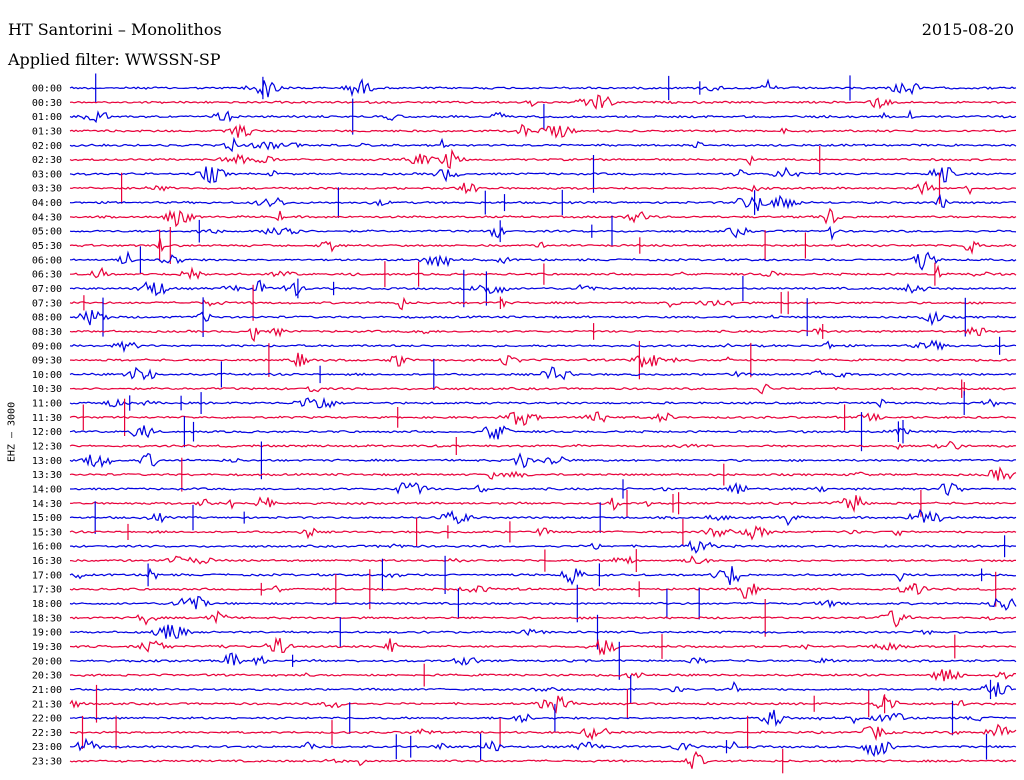 This screenshot has height=780, width=1024. Describe the element at coordinates (47, 418) in the screenshot. I see `row-time-label: 11:30` at that location.